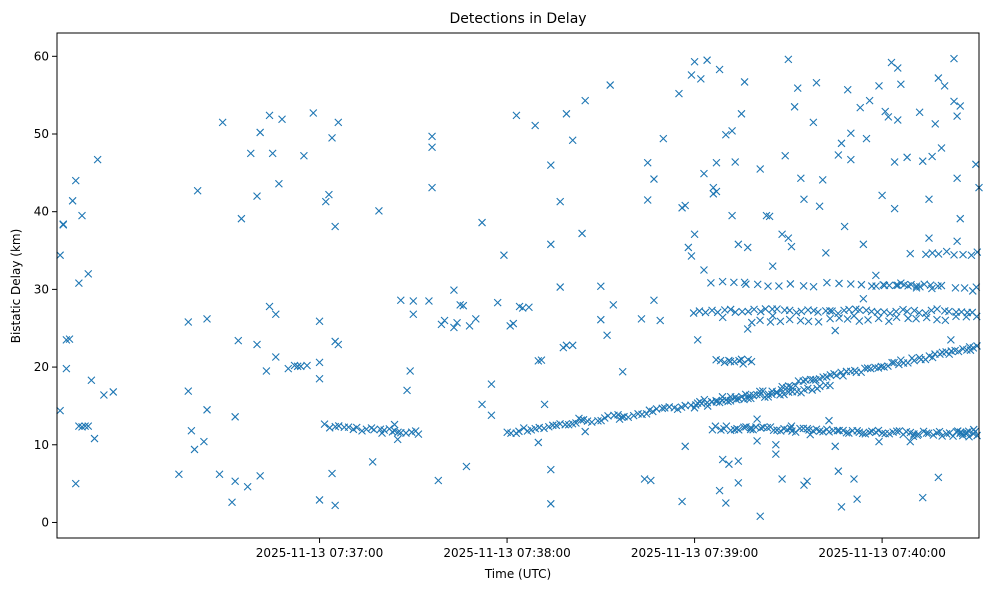 The width and height of the screenshot is (989, 590). Describe the element at coordinates (41, 445) in the screenshot. I see `y-tick-label: 10` at that location.